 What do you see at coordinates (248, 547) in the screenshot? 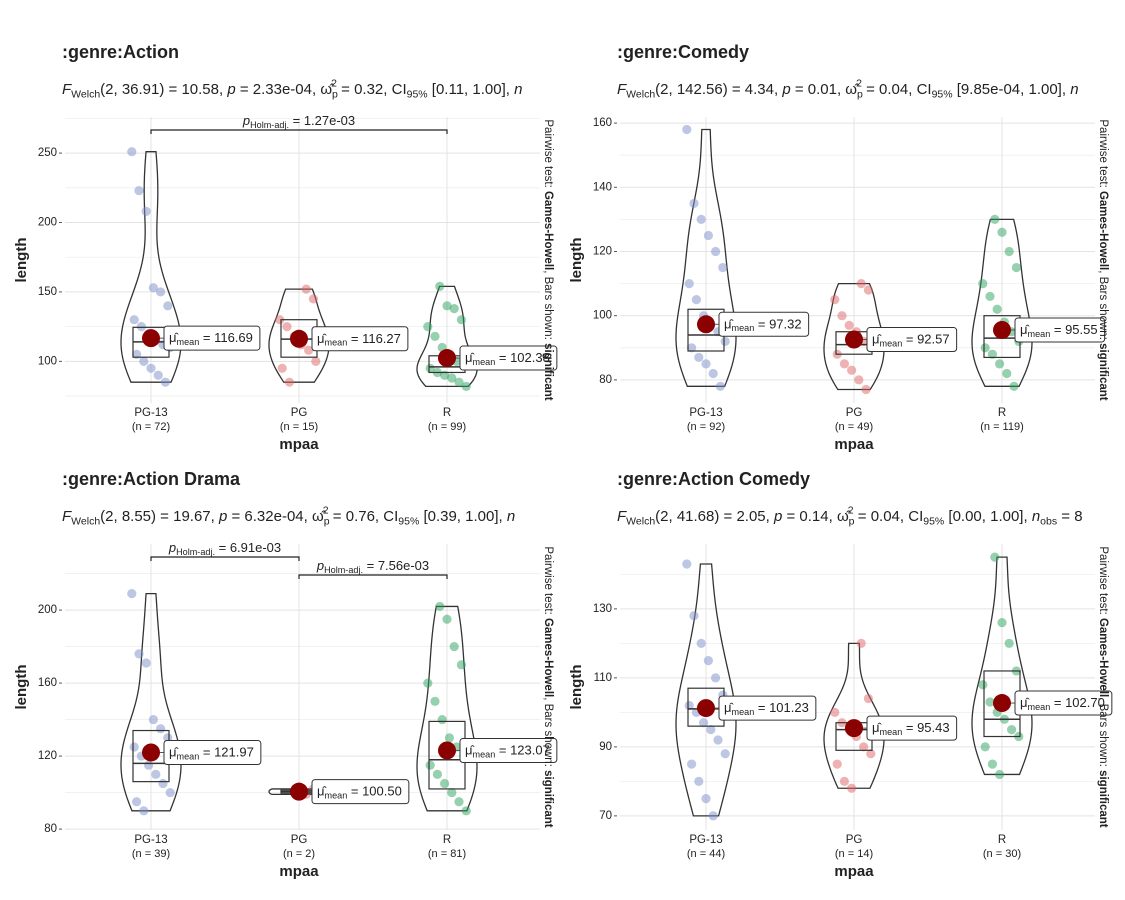
I see `text-part: = 6.91e-03` at bounding box center [248, 547].